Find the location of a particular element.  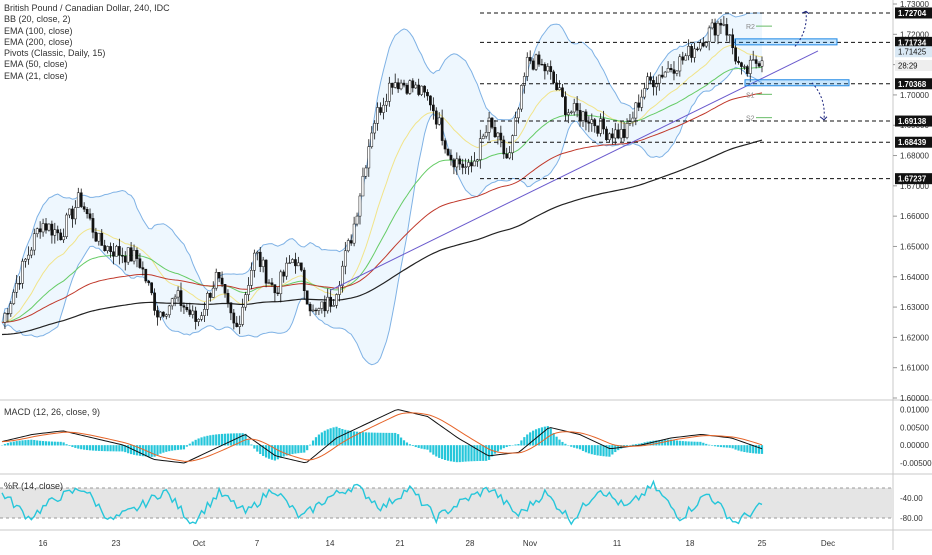

support-zone is located at coordinates (797, 83).